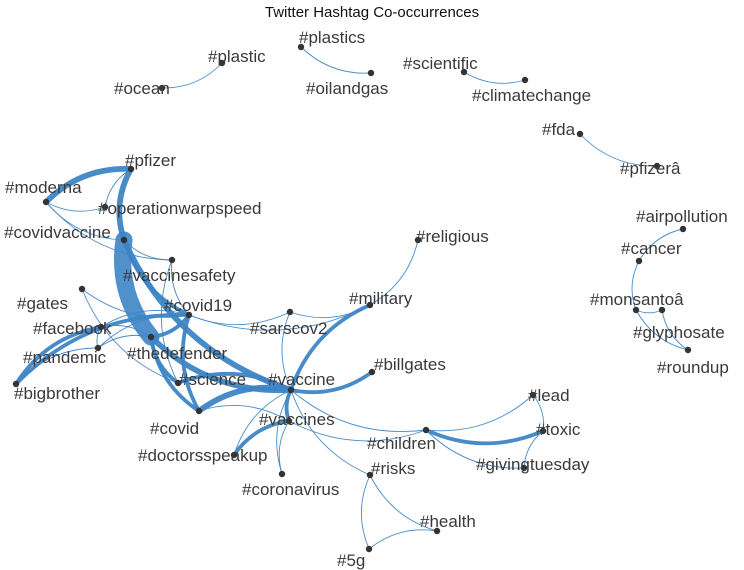  What do you see at coordinates (336, 60) in the screenshot?
I see `edge-plastics-oilandgas` at bounding box center [336, 60].